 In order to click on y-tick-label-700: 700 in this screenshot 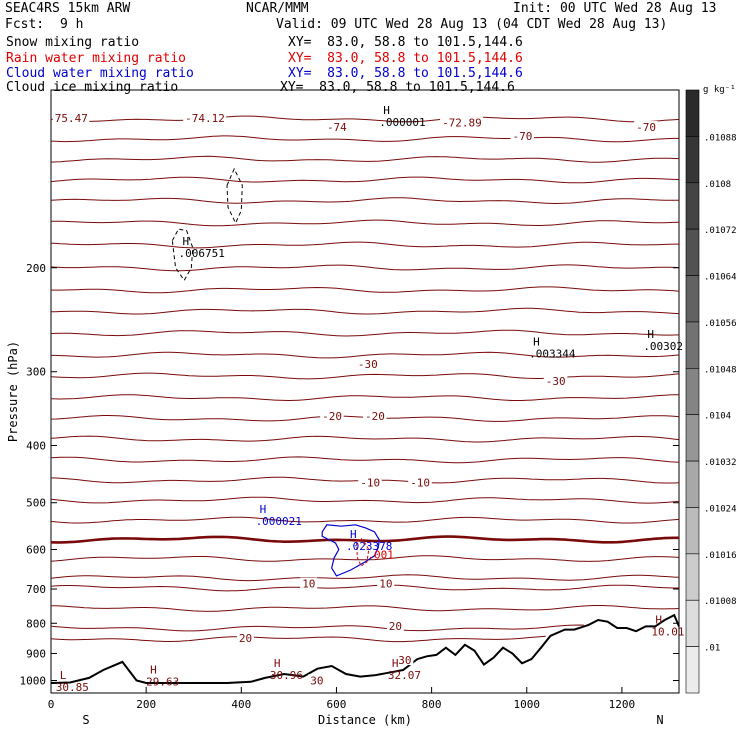, I will do `click(36, 589)`.